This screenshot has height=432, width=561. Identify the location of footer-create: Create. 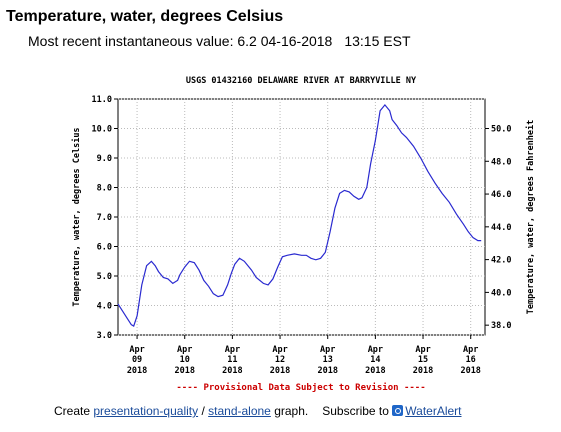
(72, 411).